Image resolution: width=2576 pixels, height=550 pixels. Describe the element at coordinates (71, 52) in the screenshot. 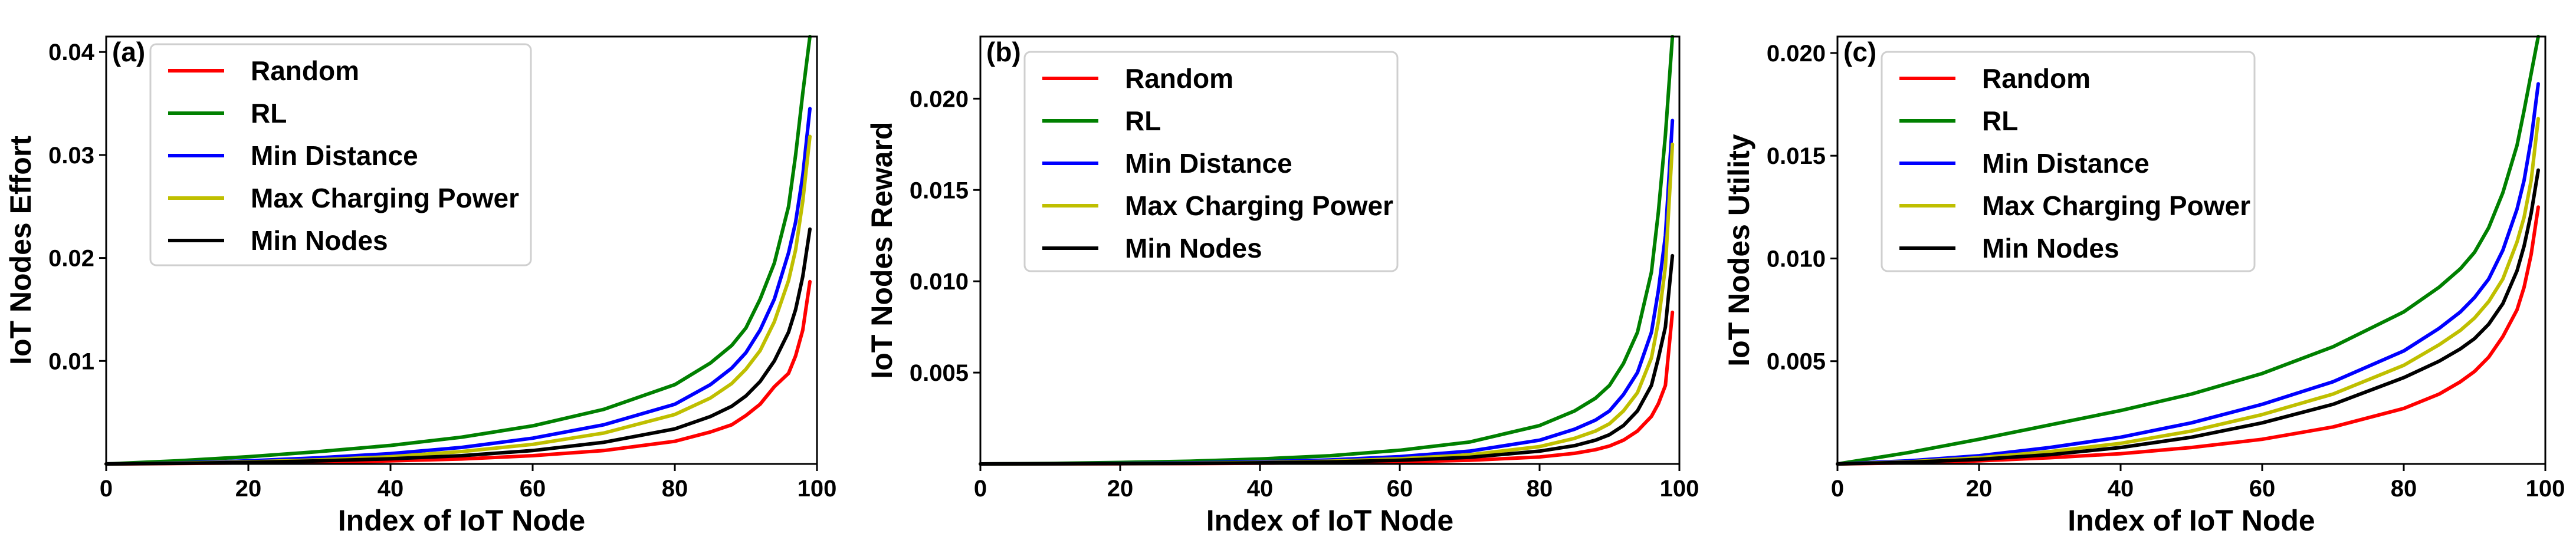

I see `y-tick-label: 0.04` at that location.